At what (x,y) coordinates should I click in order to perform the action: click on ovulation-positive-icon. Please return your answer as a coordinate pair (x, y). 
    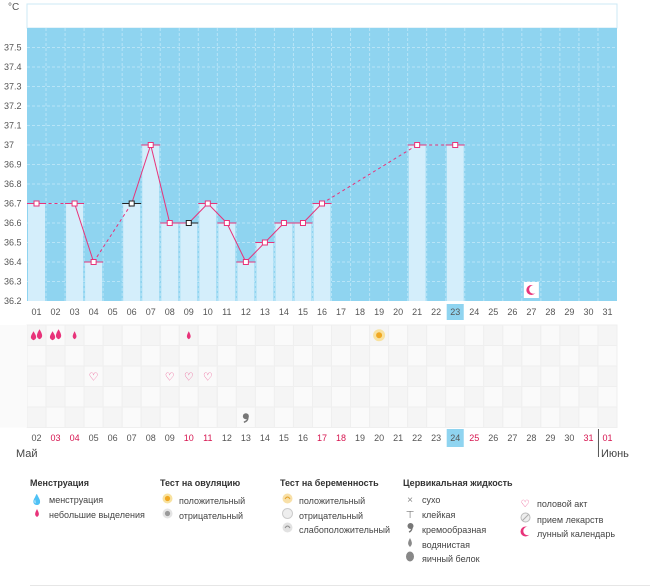
    Looking at the image, I should click on (167, 501).